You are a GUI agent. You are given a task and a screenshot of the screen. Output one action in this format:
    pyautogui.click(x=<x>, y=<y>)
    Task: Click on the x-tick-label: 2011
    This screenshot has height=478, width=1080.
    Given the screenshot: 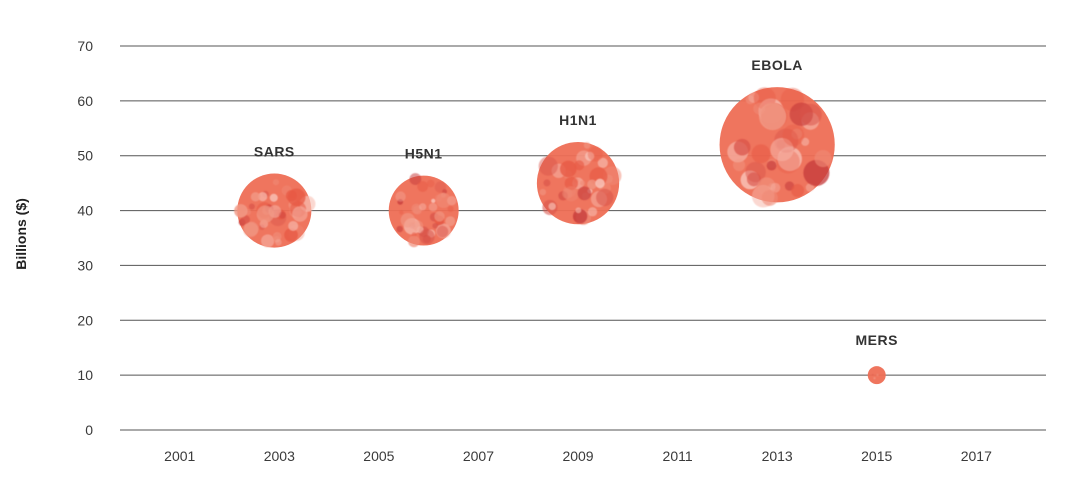 What is the action you would take?
    pyautogui.click(x=678, y=456)
    